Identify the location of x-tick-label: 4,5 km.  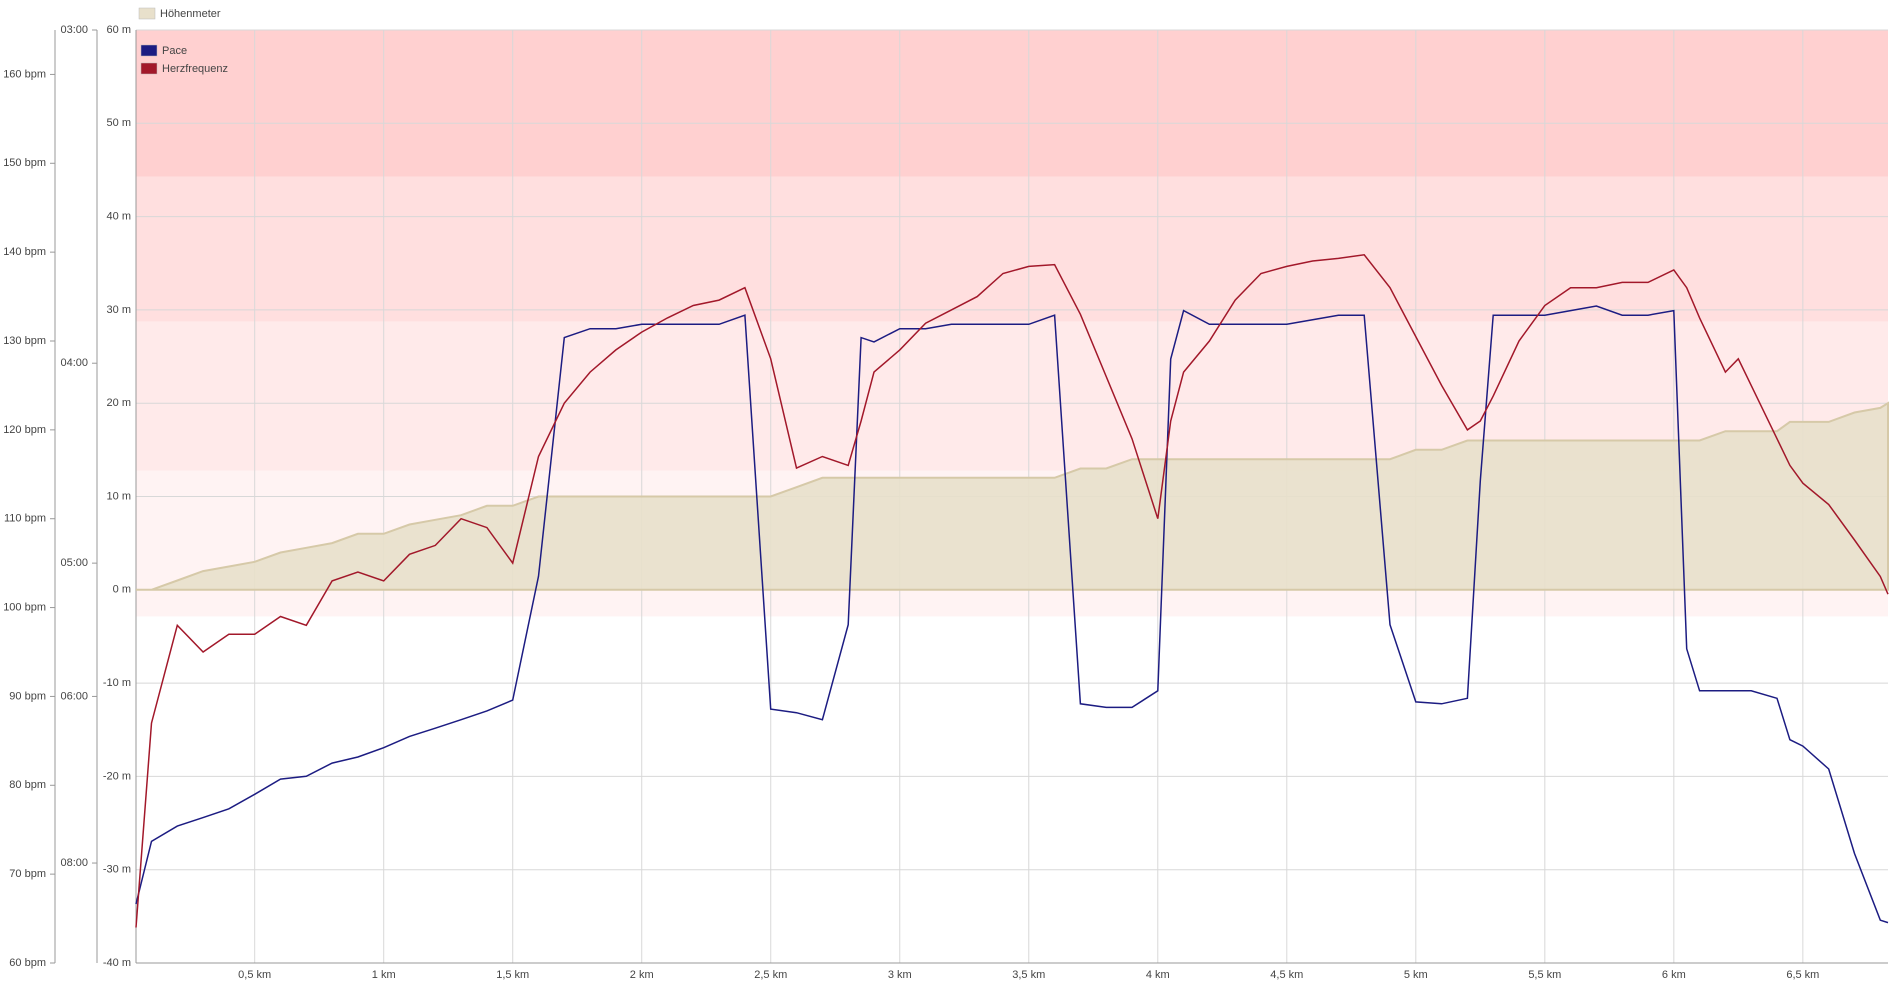
(1286, 975).